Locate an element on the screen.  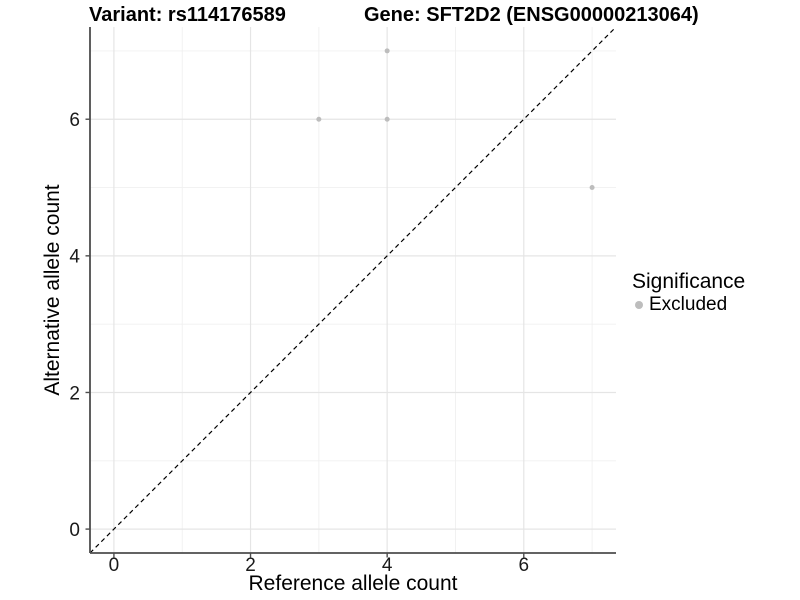
legend-title: Significance is located at coordinates (689, 281).